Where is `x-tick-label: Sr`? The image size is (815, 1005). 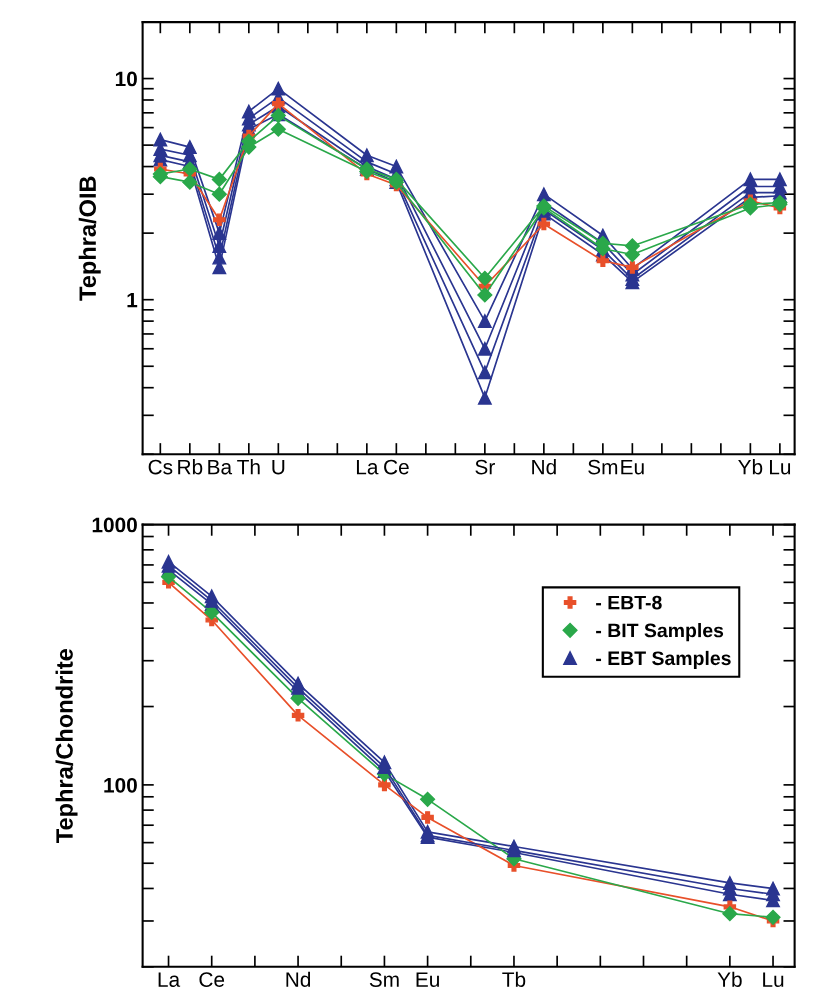
x-tick-label: Sr is located at coordinates (485, 467).